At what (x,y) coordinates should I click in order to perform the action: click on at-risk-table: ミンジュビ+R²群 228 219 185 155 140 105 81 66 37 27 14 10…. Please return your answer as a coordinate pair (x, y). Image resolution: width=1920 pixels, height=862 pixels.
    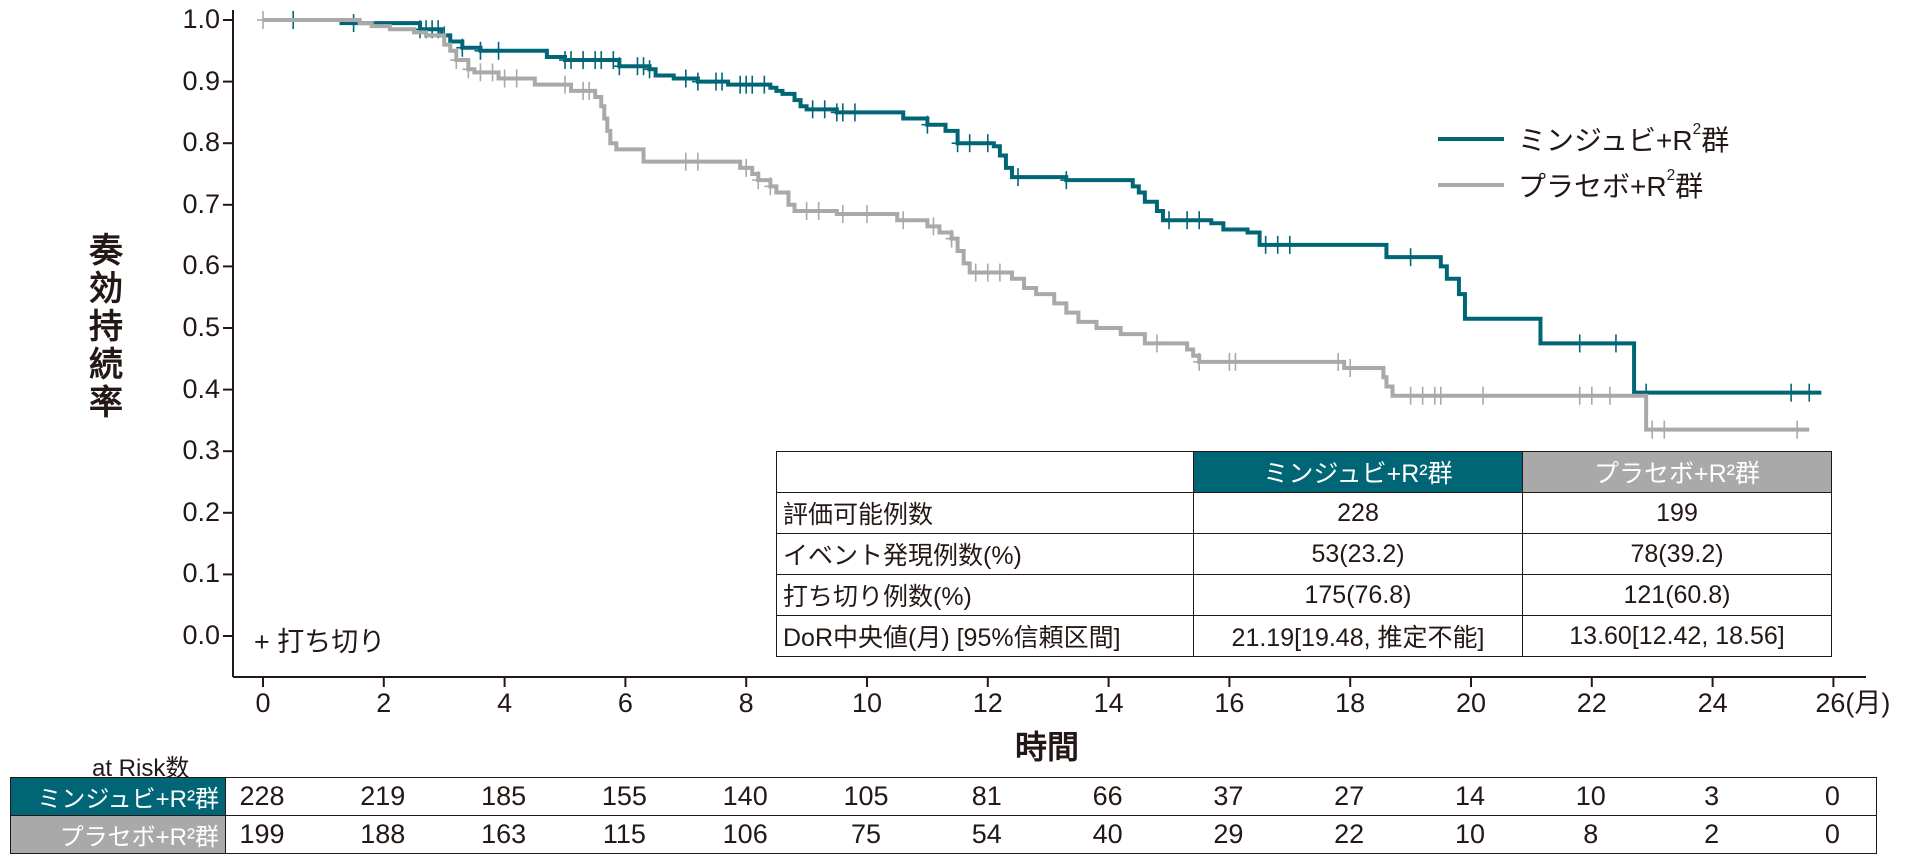
    Looking at the image, I should click on (943, 815).